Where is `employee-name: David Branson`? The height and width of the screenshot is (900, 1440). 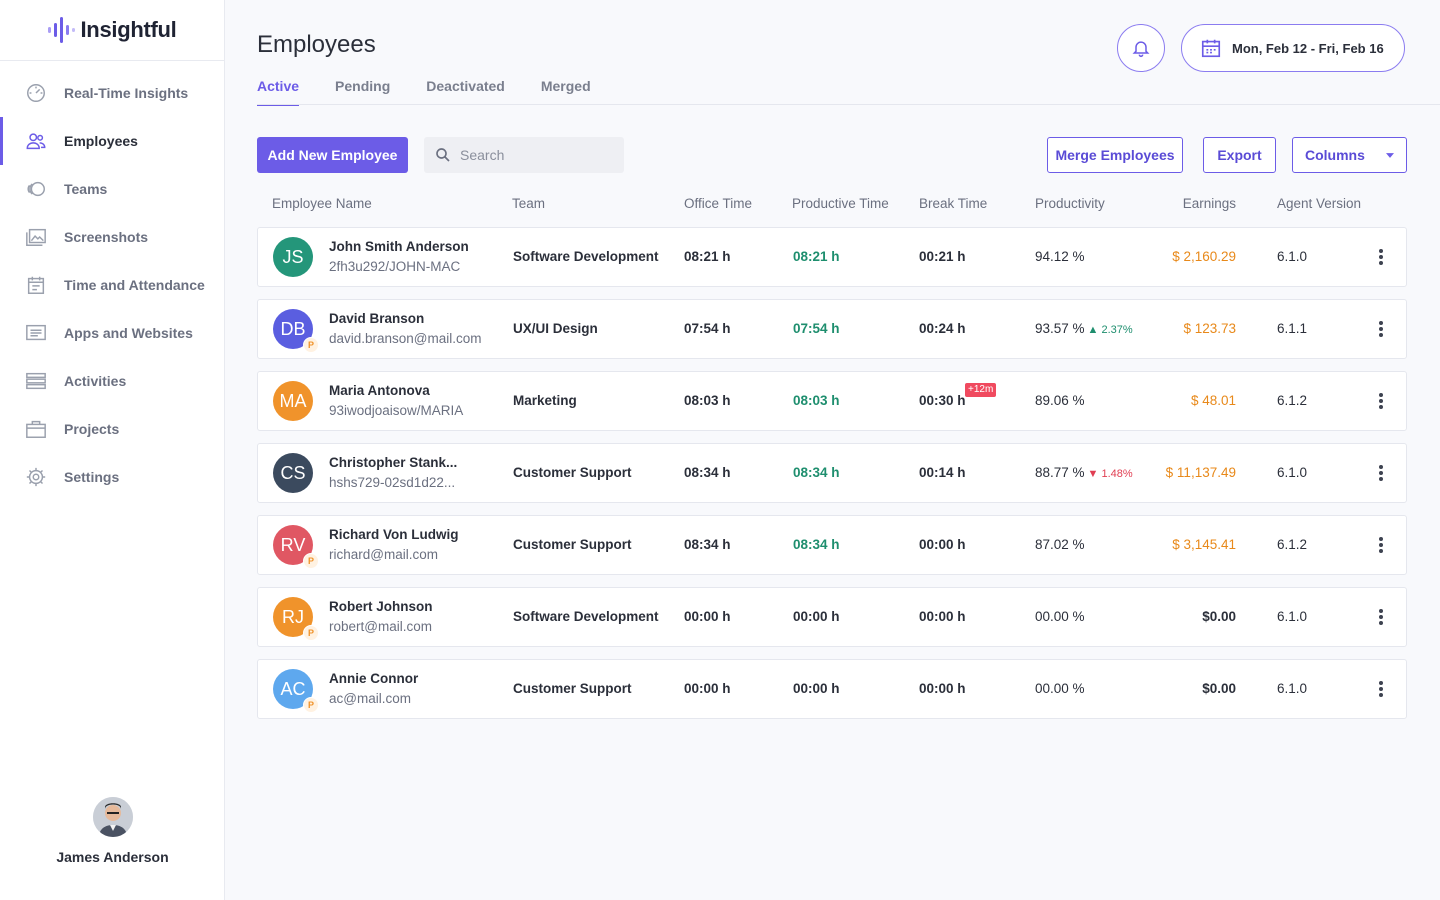
employee-name: David Branson is located at coordinates (377, 318).